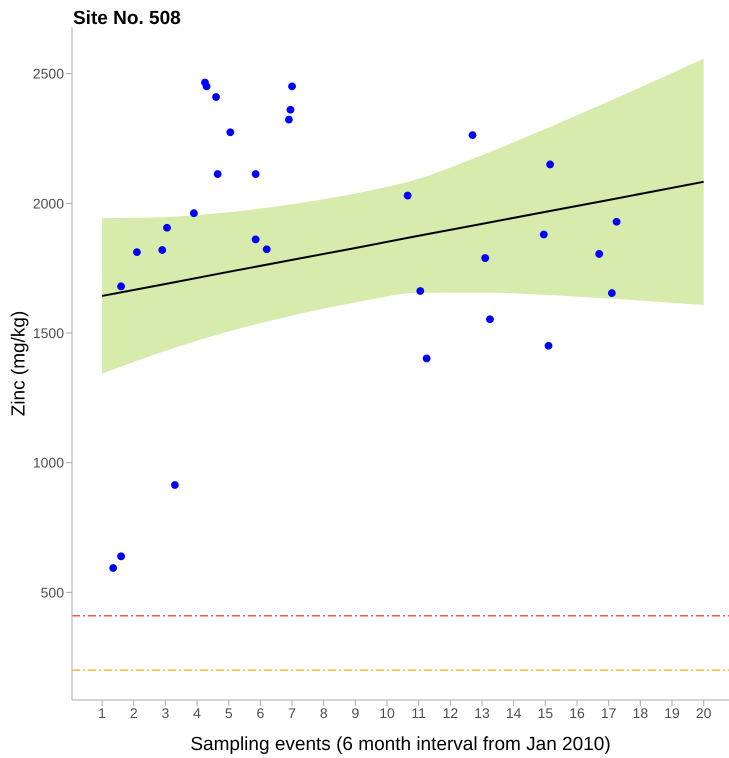  What do you see at coordinates (292, 712) in the screenshot?
I see `x-tick-label: 7` at bounding box center [292, 712].